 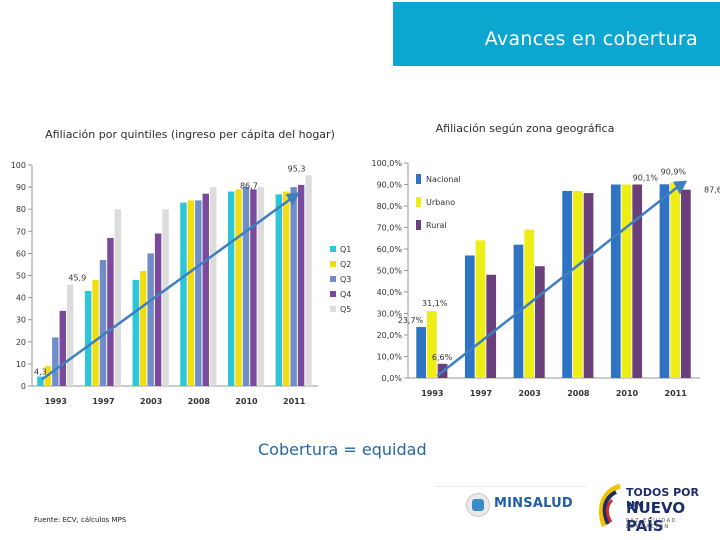 I want to click on y-tick-label: 0, so click(x=23, y=386).